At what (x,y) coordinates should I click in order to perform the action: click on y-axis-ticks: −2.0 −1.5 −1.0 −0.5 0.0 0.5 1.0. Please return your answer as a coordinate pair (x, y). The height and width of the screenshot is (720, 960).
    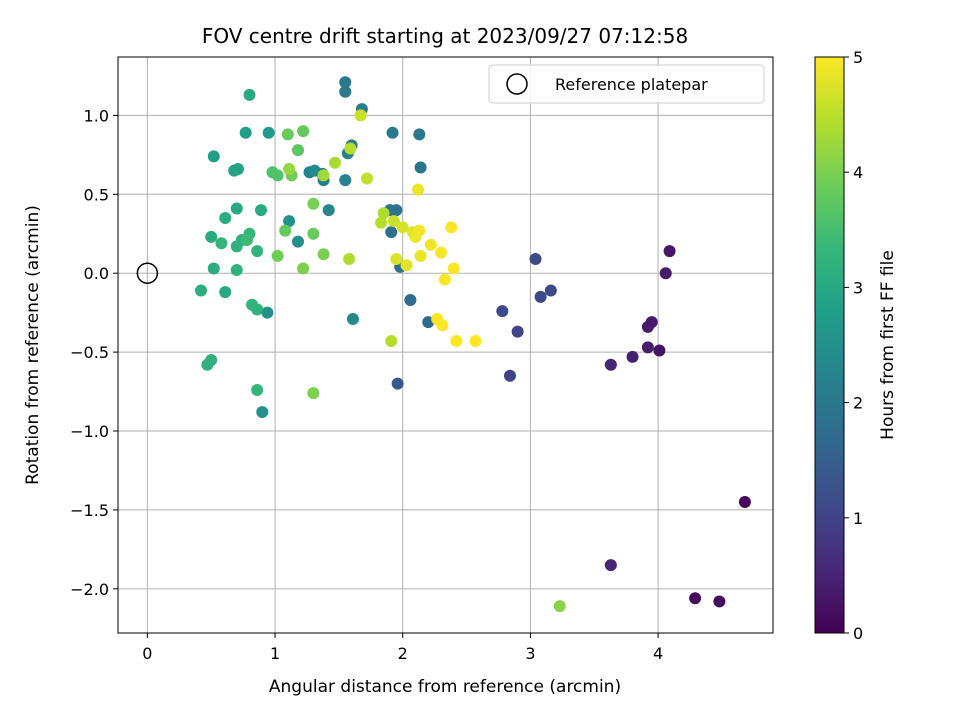
    Looking at the image, I should click on (94, 352).